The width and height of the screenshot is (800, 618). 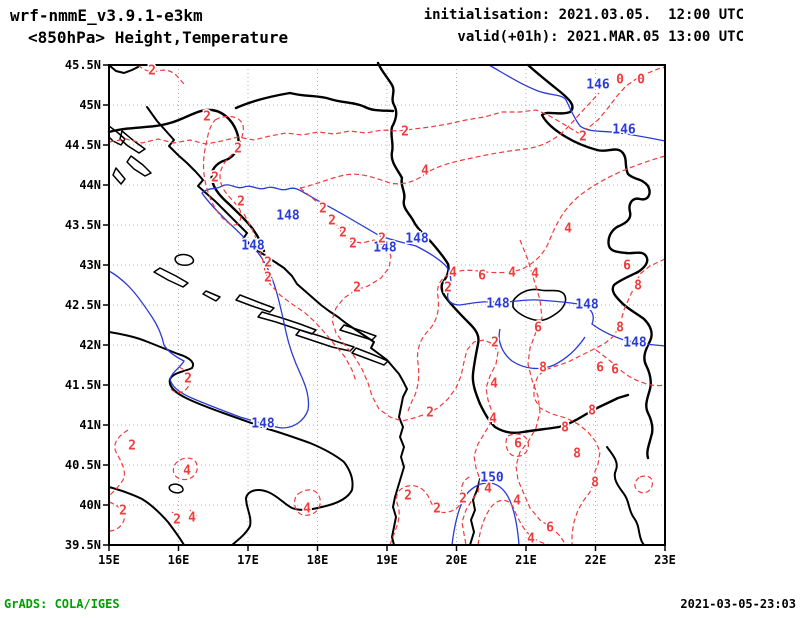 What do you see at coordinates (83, 465) in the screenshot?
I see `lat-tick-label: 40.5N` at bounding box center [83, 465].